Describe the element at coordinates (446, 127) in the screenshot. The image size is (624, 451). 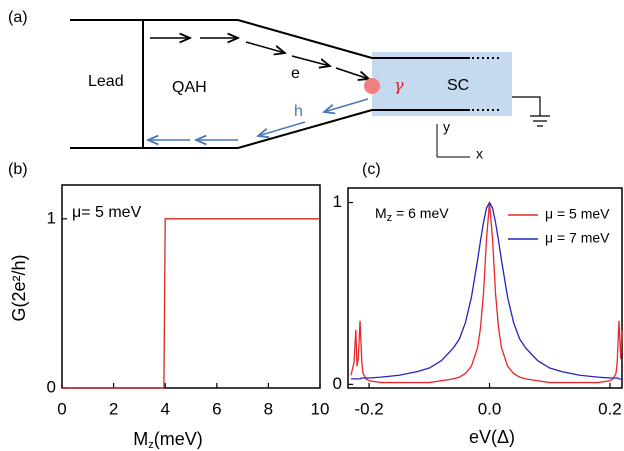
I see `axis-y-label: y` at that location.